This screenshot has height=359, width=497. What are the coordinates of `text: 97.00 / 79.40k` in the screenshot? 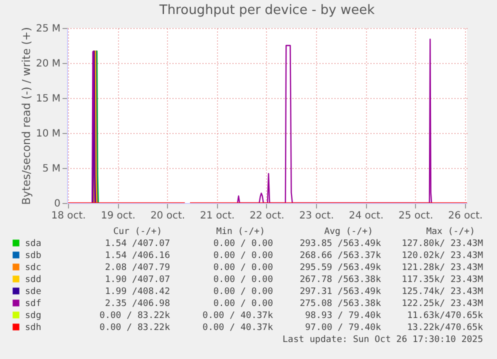 It's located at (343, 328).